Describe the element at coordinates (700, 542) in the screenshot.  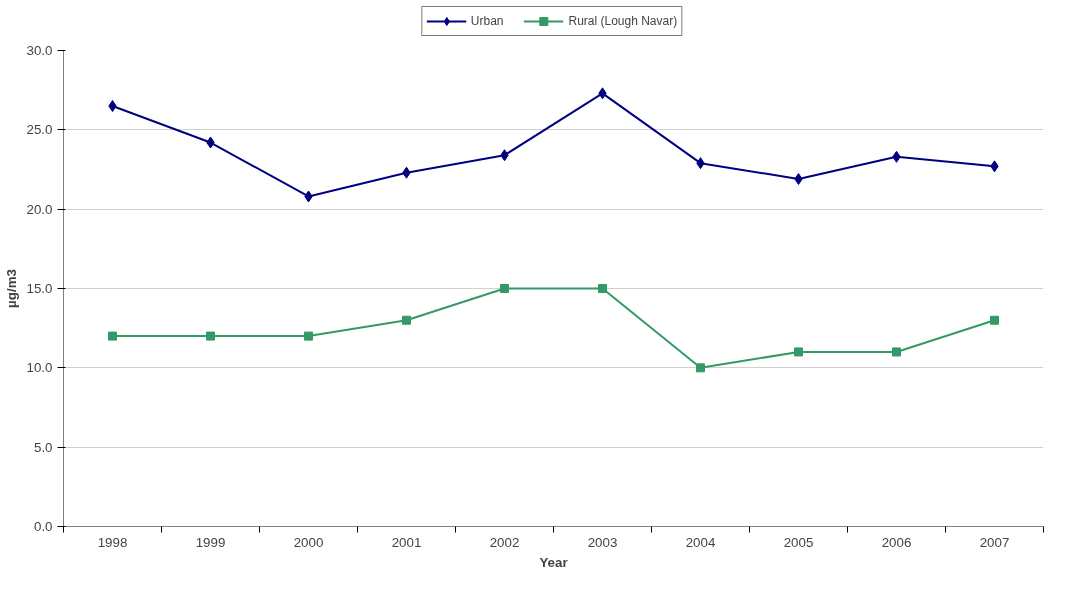
I see `x-tick-label: 2004` at that location.